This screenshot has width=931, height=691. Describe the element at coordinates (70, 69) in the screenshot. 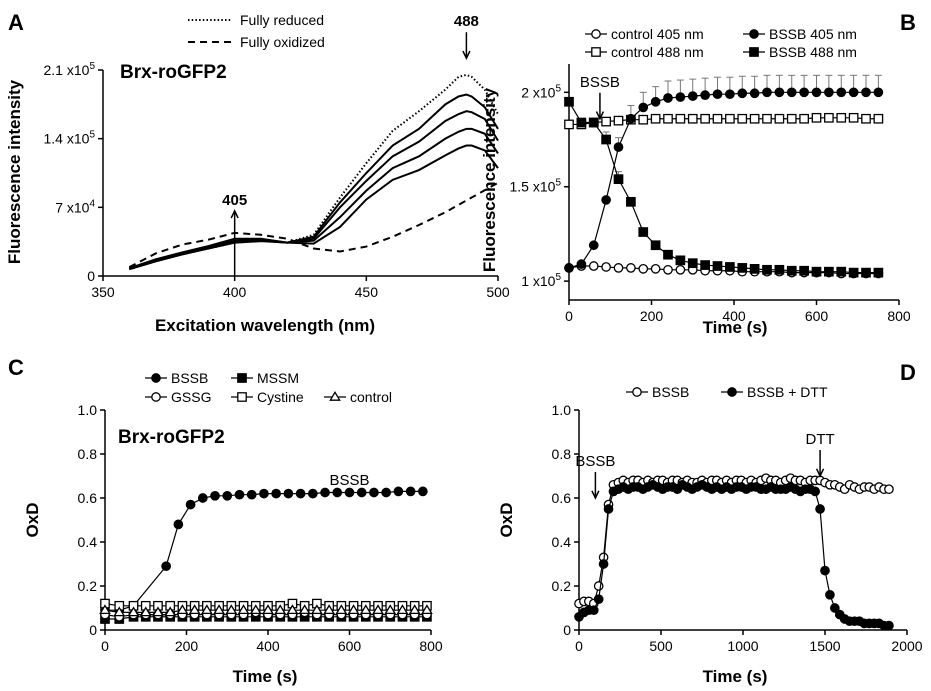

I see `y-tick-label: 2.1 x10⁵` at that location.